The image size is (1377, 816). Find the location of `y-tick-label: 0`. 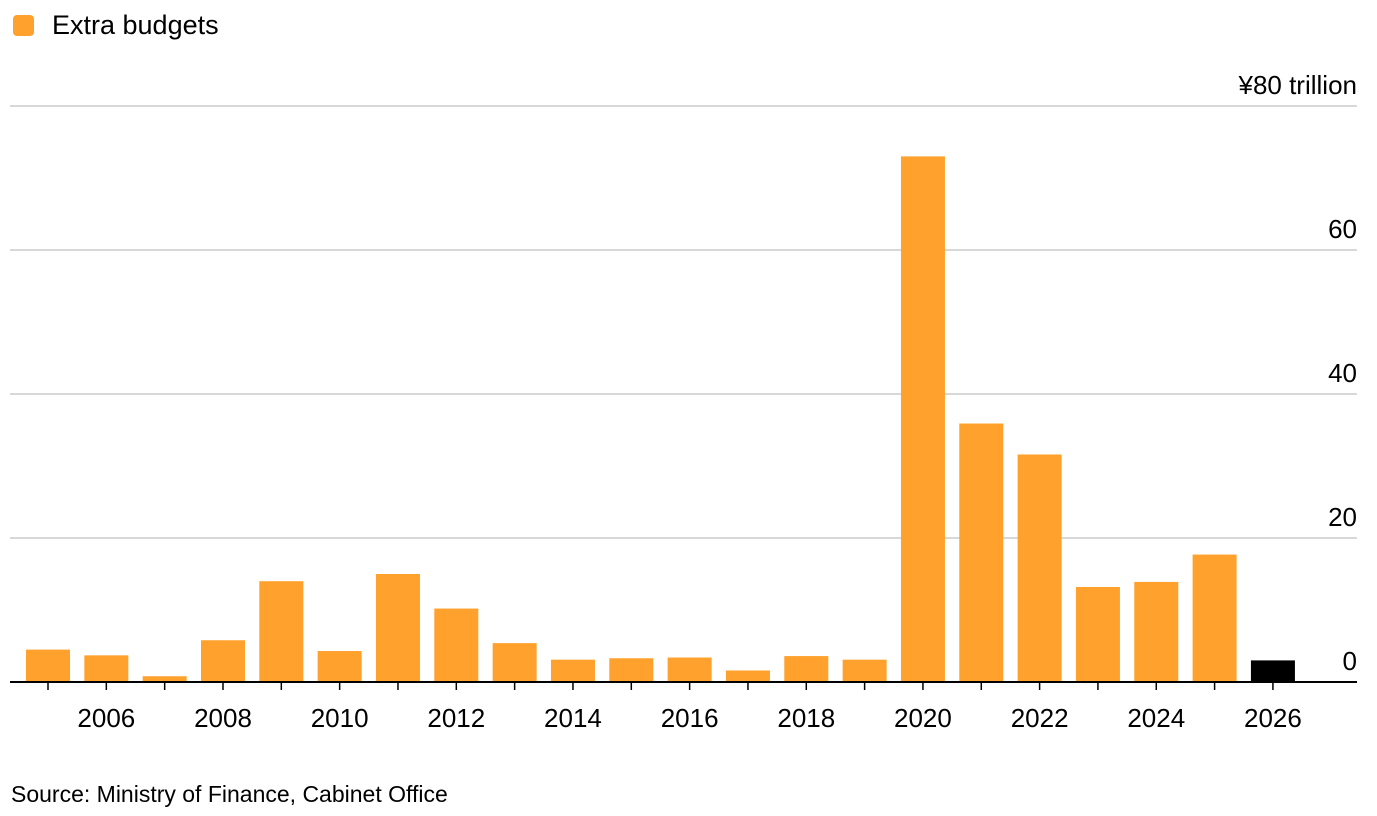

y-tick-label: 0 is located at coordinates (1350, 661).